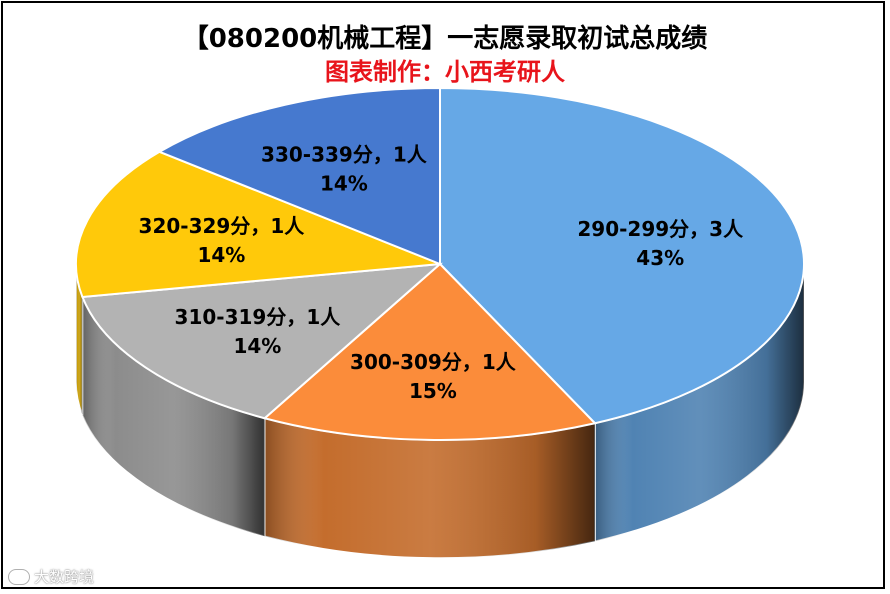 The image size is (890, 594). Describe the element at coordinates (660, 258) in the screenshot. I see `slice-percent-0: 43%` at that location.